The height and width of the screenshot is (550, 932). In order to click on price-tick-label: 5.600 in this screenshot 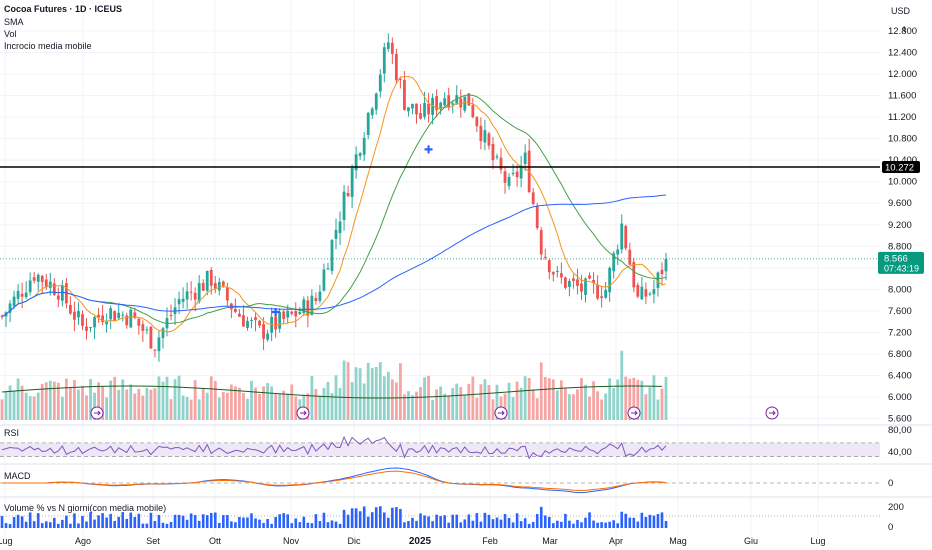, I will do `click(900, 419)`.